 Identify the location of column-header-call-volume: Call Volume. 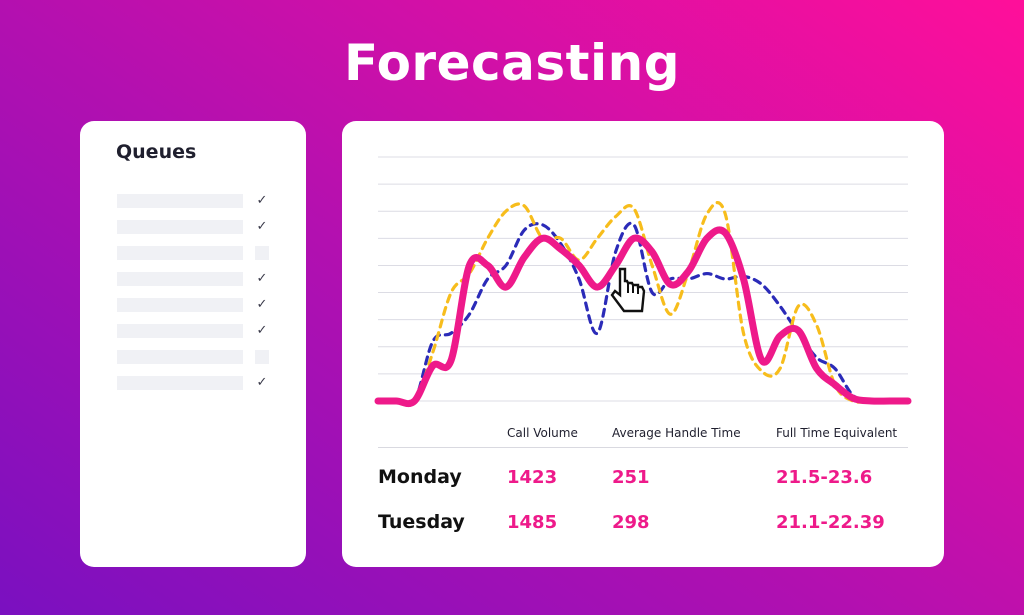
(542, 433).